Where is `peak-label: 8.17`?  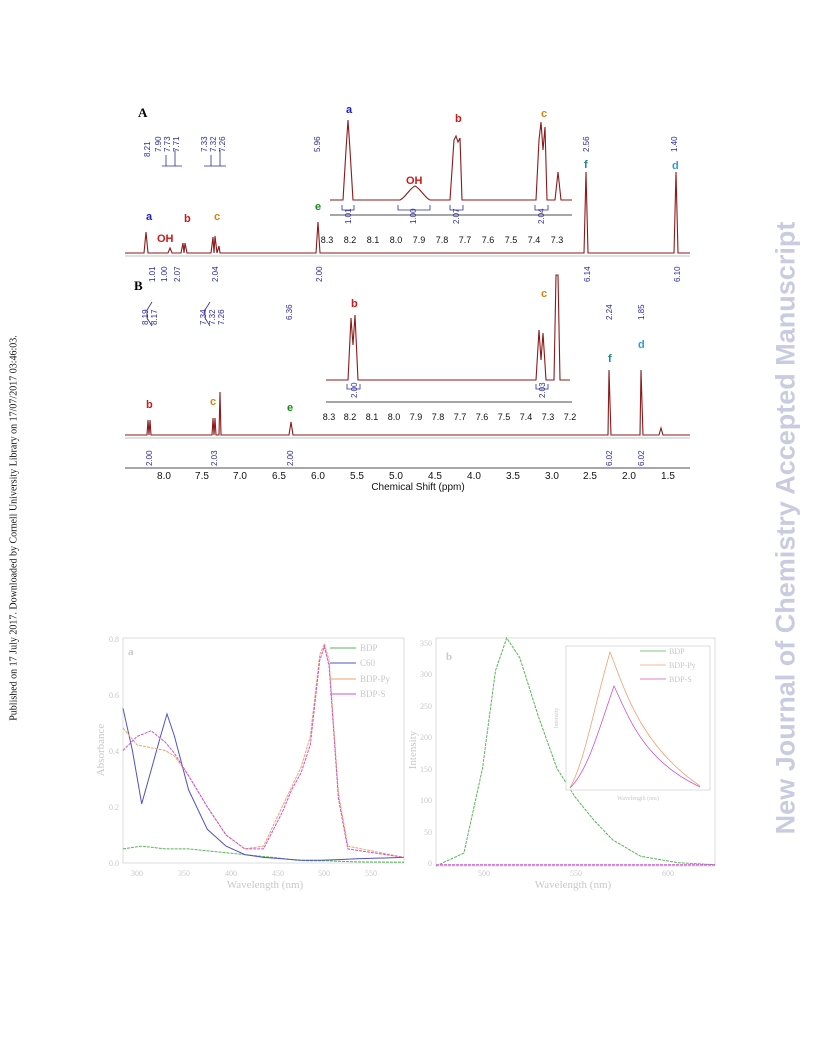
peak-label: 8.17 is located at coordinates (154, 317).